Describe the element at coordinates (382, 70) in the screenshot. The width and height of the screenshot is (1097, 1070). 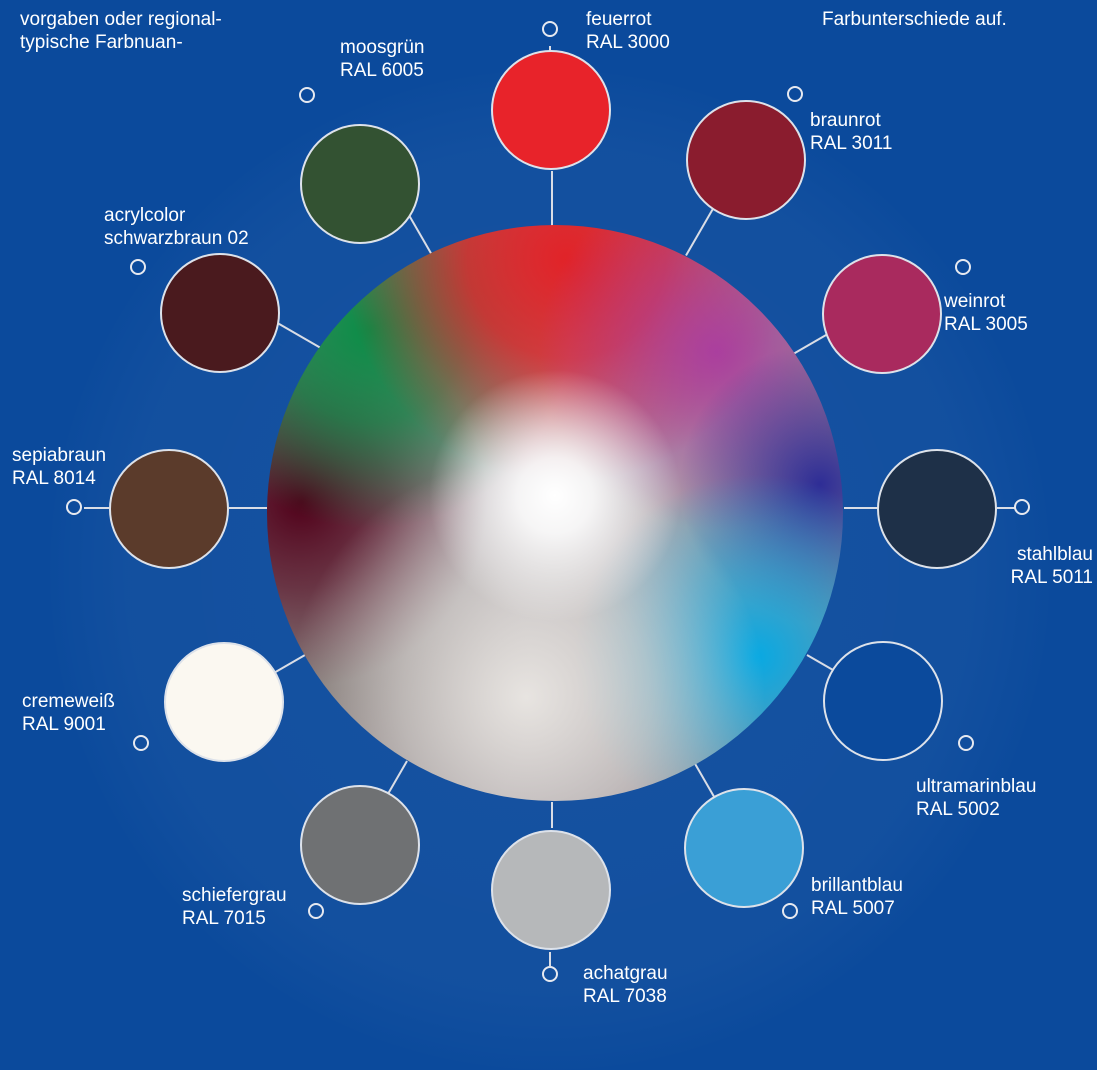
I see `label-moosgruen-code: RAL 6005` at that location.